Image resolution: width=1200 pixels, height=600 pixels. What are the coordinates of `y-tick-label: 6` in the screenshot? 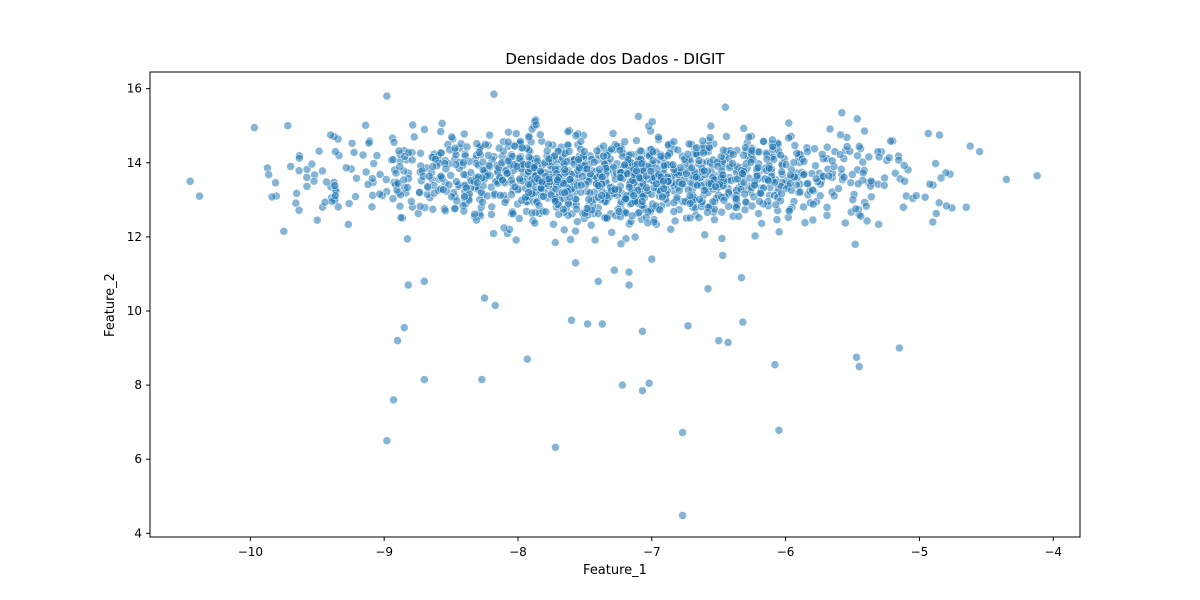 It's located at (138, 459).